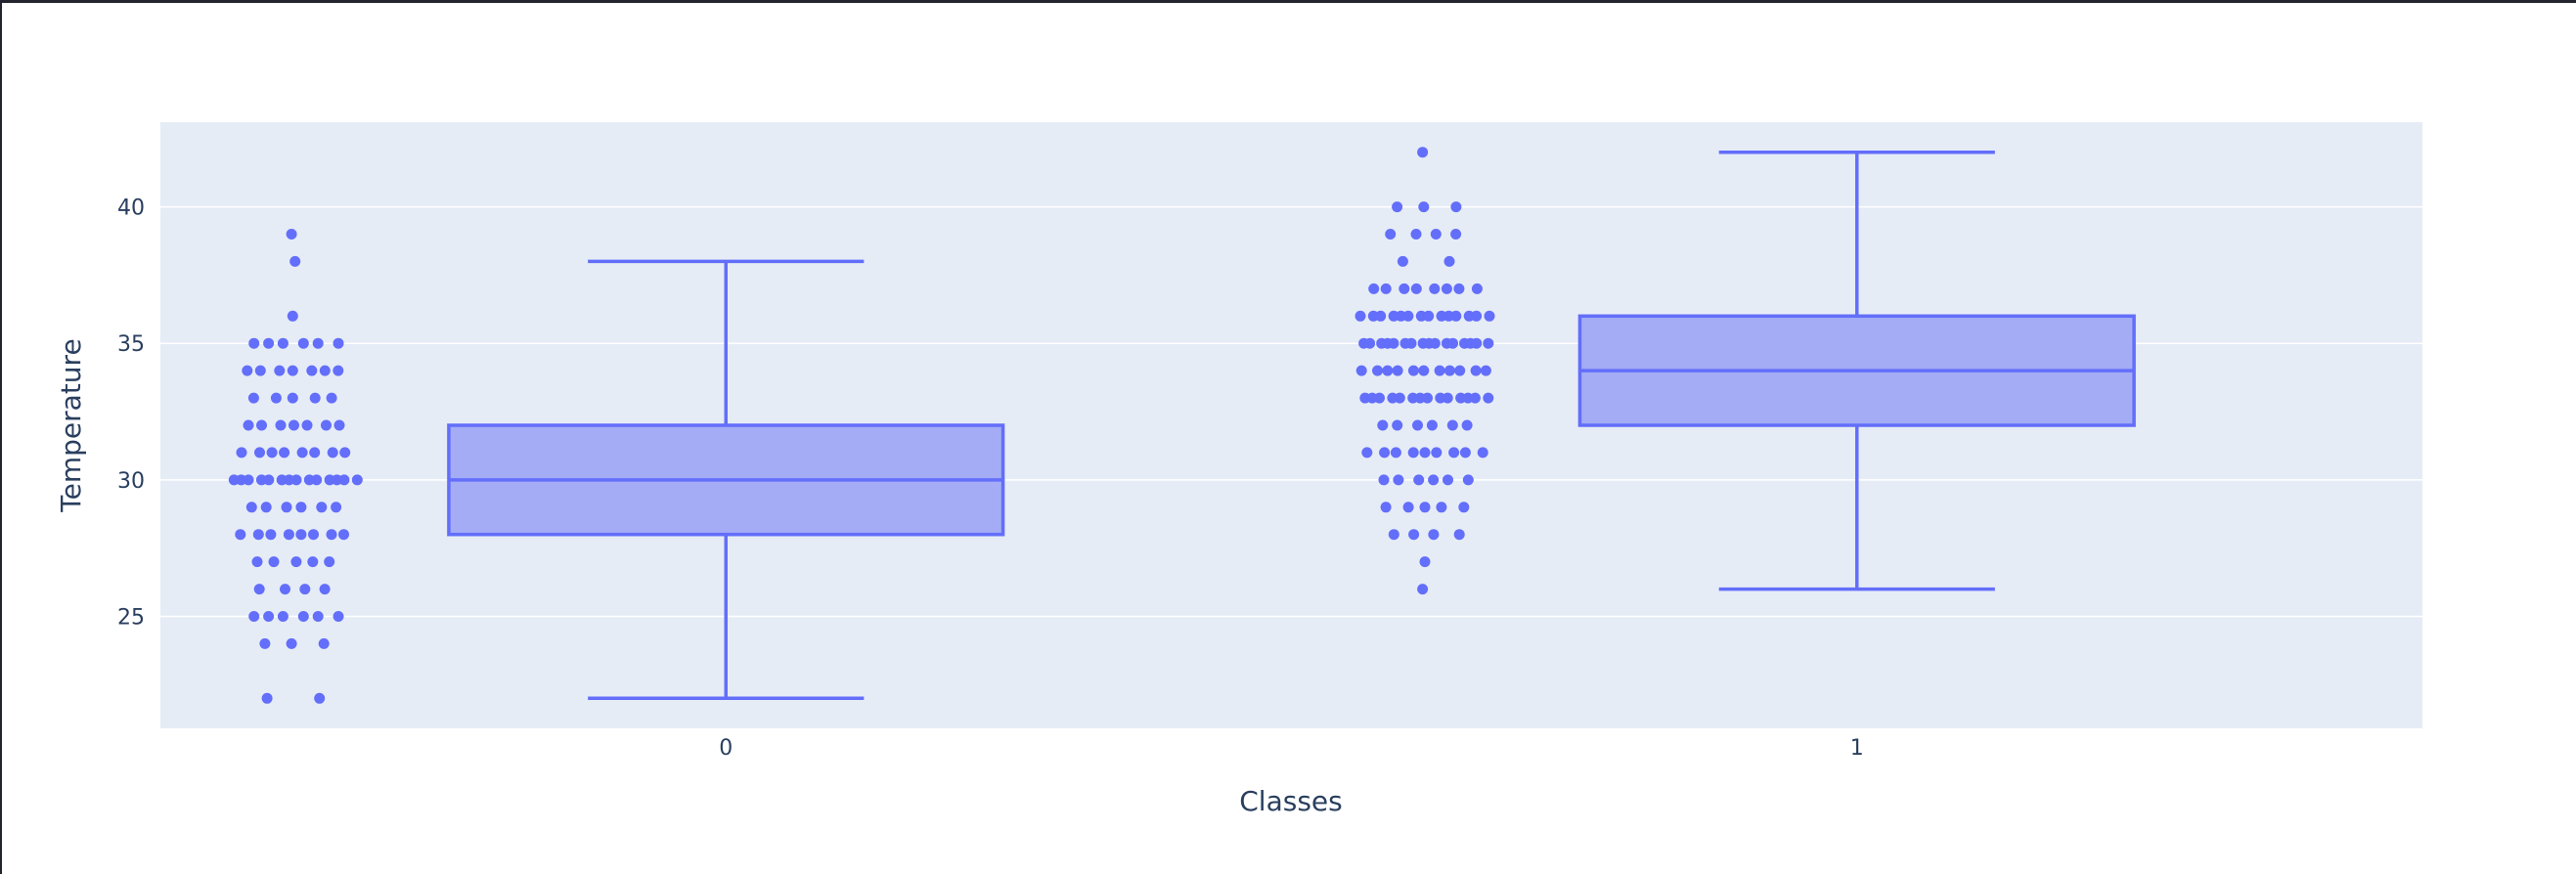 This screenshot has height=874, width=2576. I want to click on y-tick-label: 40, so click(131, 209).